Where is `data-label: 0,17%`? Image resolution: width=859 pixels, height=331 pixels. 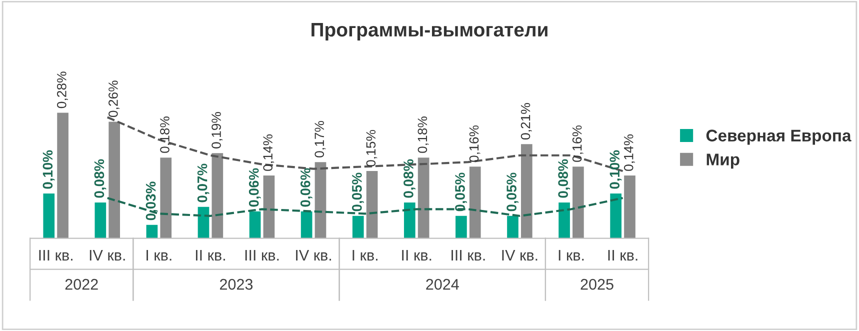 data-label: 0,17% is located at coordinates (320, 139).